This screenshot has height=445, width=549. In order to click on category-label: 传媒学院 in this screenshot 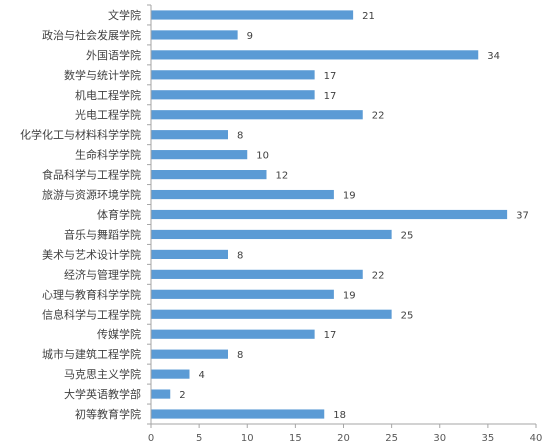, I will do `click(119, 334)`.